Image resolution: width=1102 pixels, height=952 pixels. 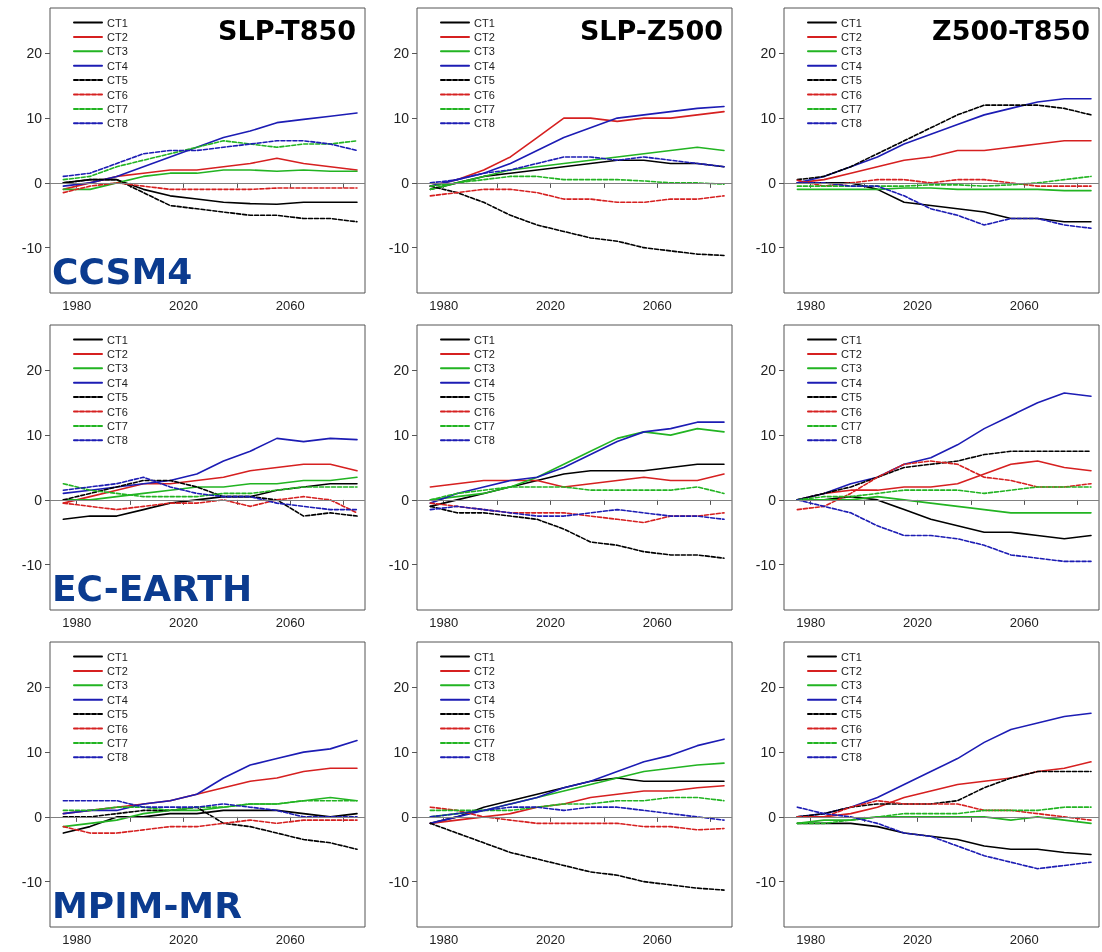 I want to click on chart-title: SLP-Z500, so click(x=651, y=30).